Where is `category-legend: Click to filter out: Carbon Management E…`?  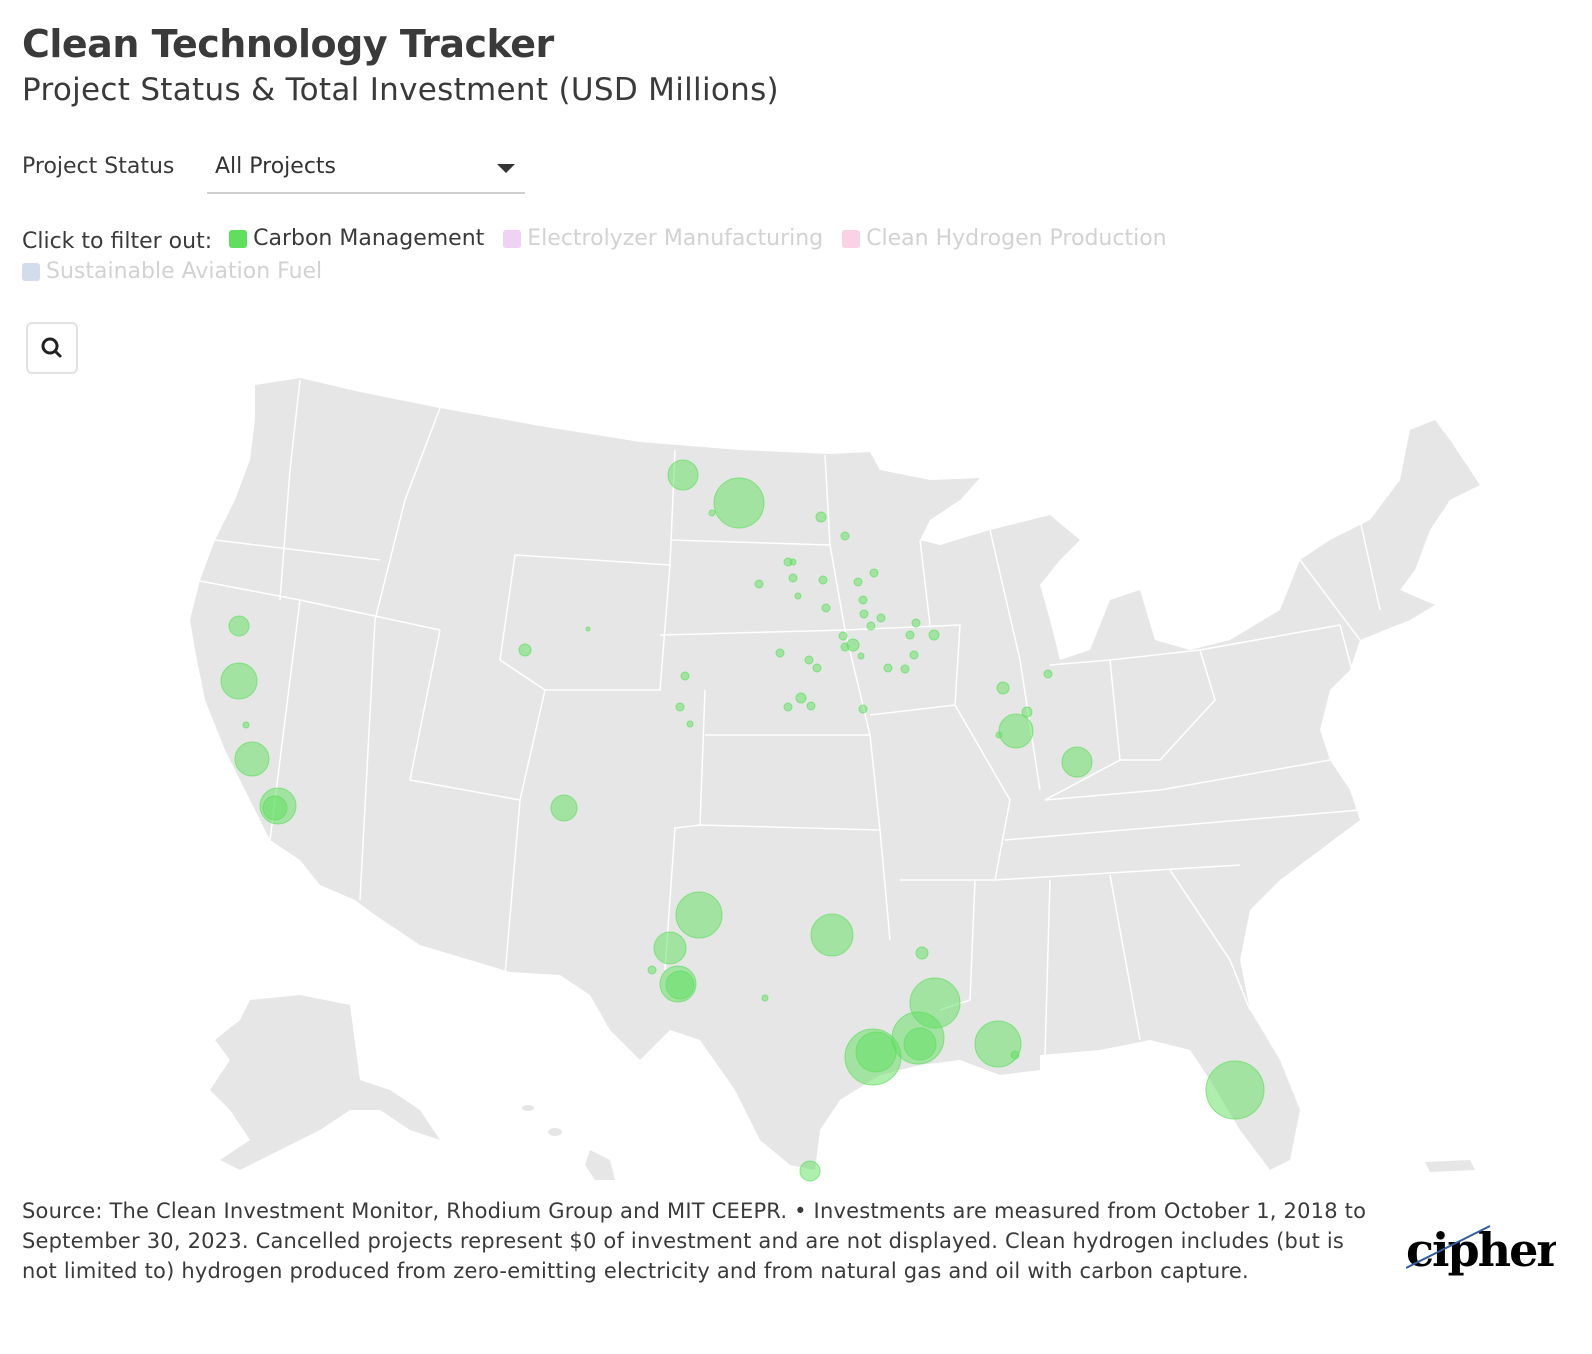
category-legend: Click to filter out: Carbon Management E… is located at coordinates (667, 257).